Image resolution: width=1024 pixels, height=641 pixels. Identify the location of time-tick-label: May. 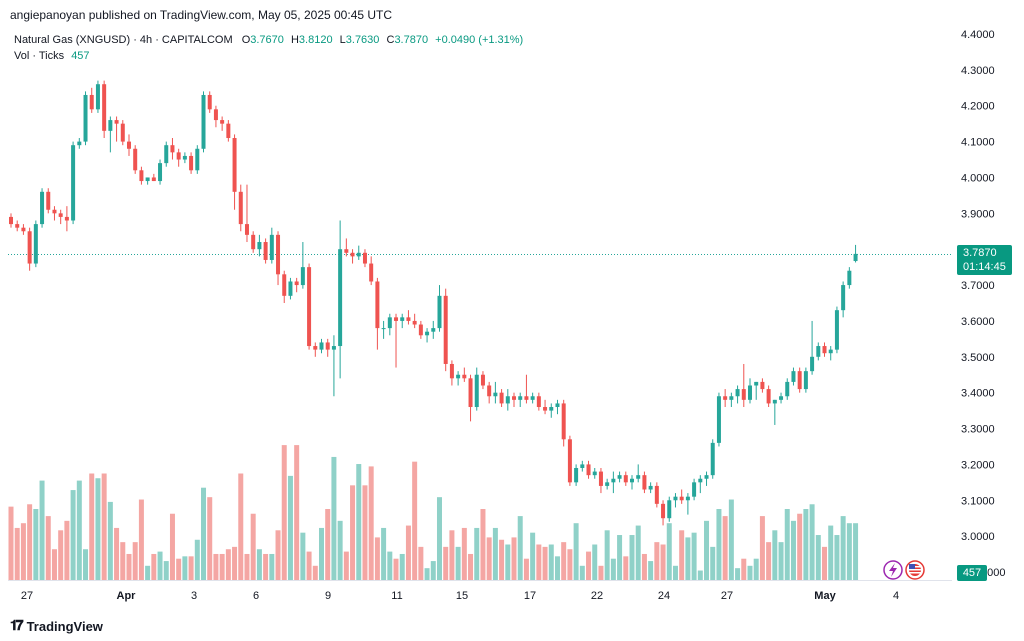
(825, 596).